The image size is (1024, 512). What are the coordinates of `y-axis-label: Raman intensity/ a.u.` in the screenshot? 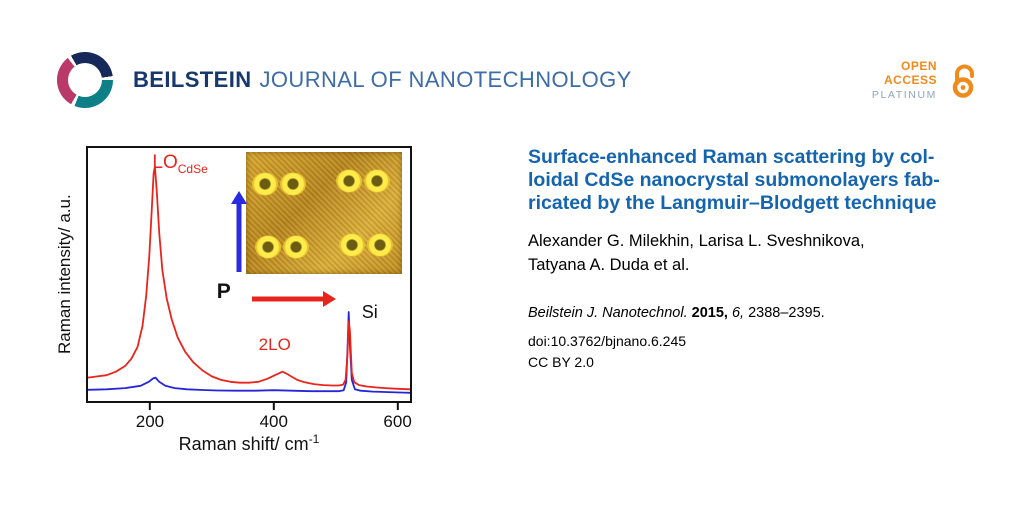 It's located at (64, 274).